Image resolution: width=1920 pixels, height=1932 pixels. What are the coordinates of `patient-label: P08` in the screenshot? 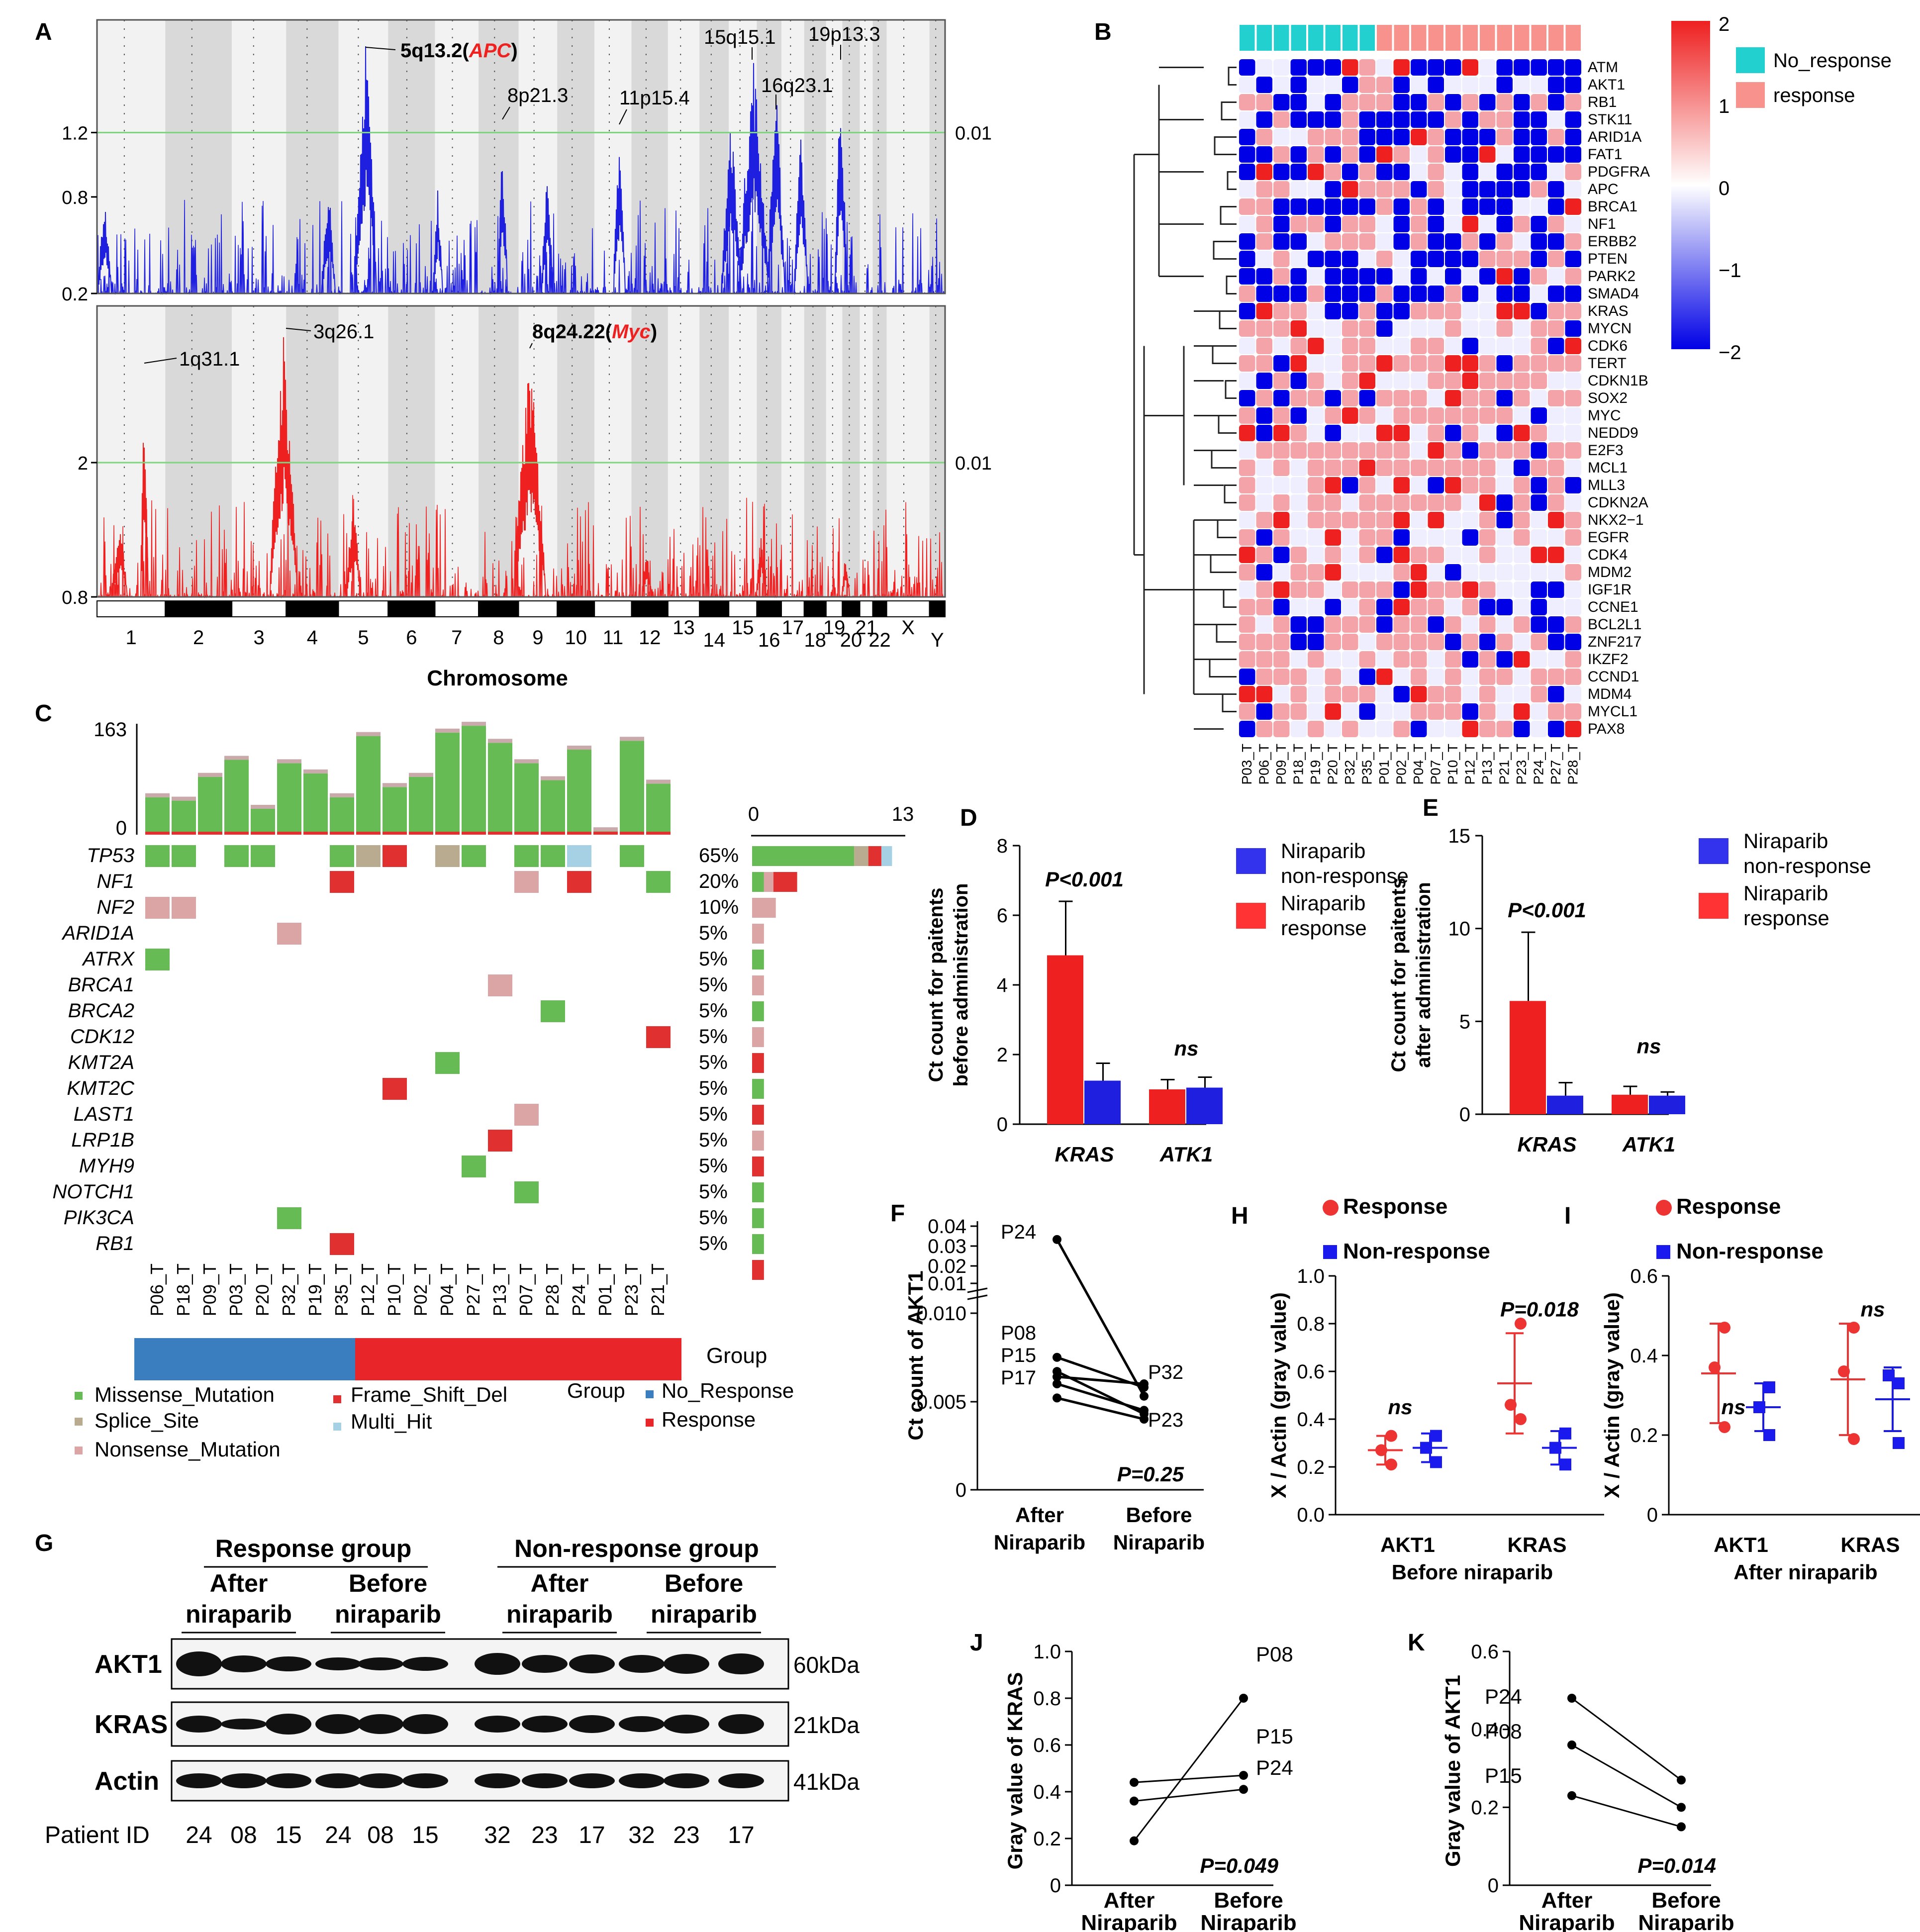 It's located at (1274, 1654).